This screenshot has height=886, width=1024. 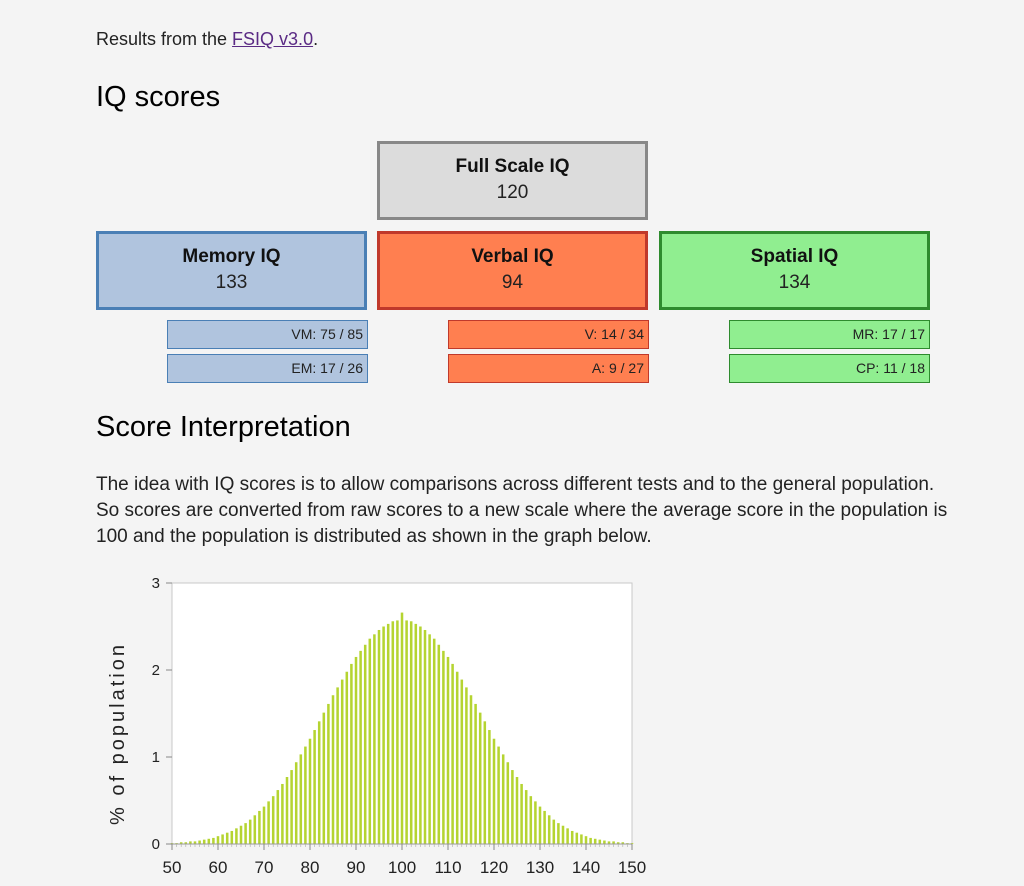 I want to click on subscore-v: V: 14 / 34, so click(x=548, y=334).